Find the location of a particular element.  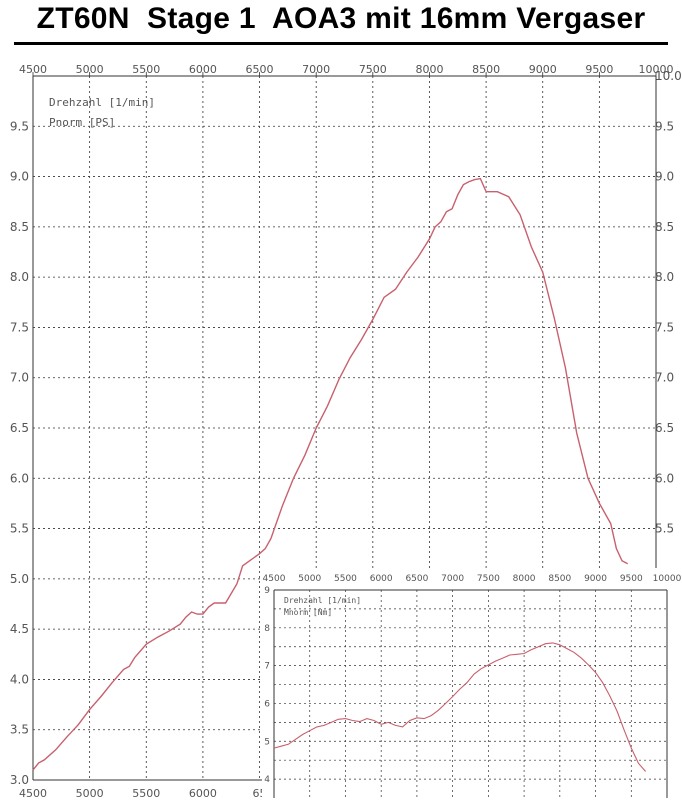

y-tick-label-left: 9.5 is located at coordinates (19, 126).